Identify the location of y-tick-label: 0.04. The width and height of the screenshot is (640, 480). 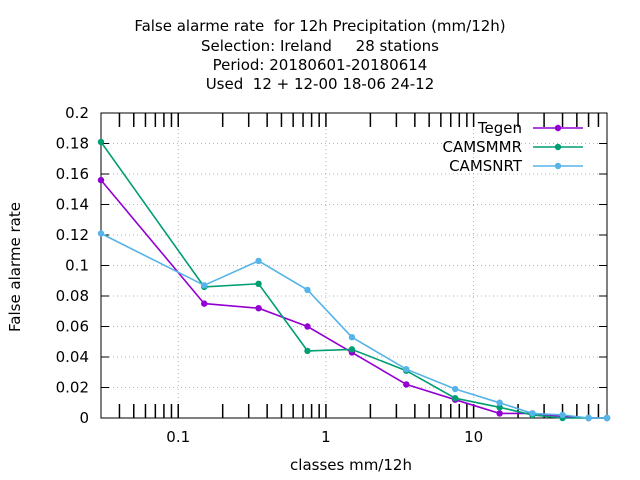
(72, 357).